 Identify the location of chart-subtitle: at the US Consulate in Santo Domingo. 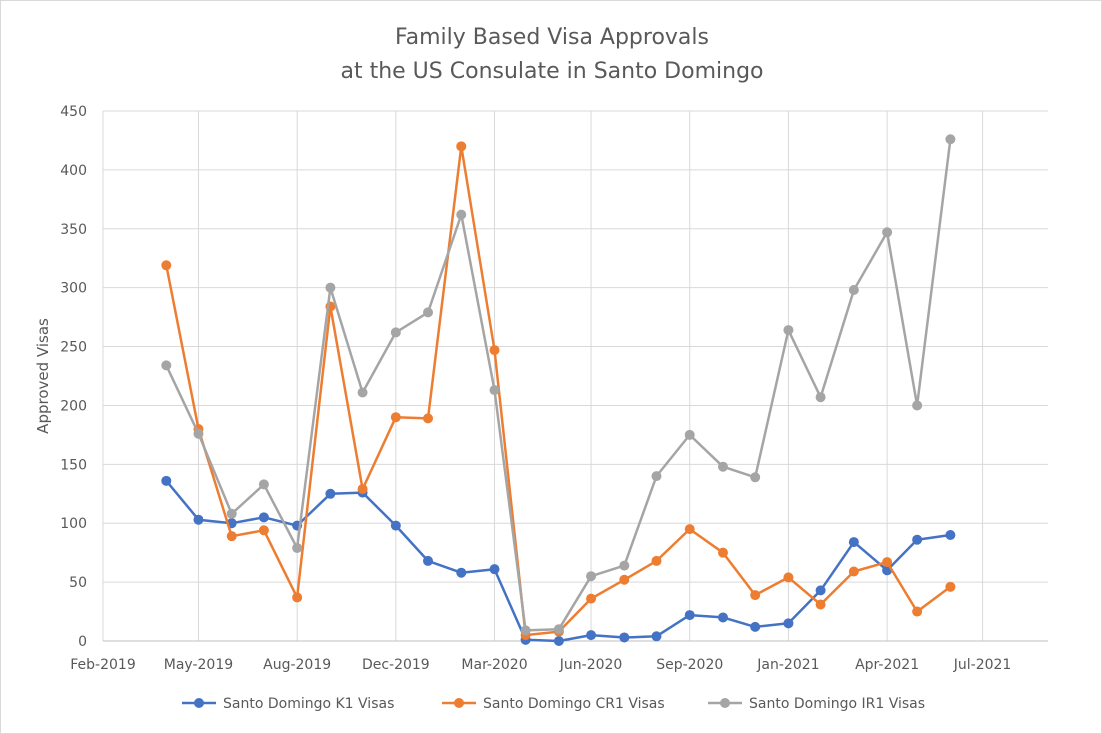
(551, 71).